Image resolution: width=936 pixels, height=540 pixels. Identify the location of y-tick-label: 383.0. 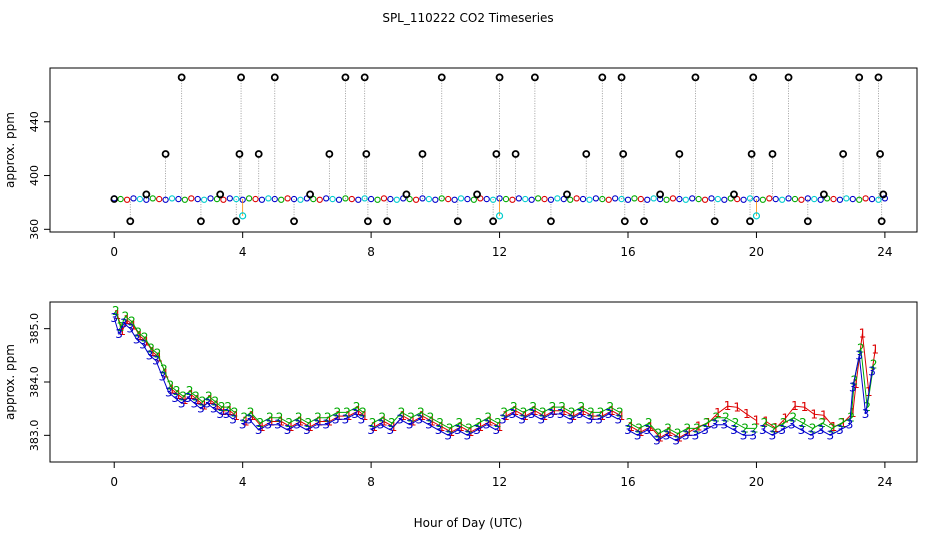
(34, 436).